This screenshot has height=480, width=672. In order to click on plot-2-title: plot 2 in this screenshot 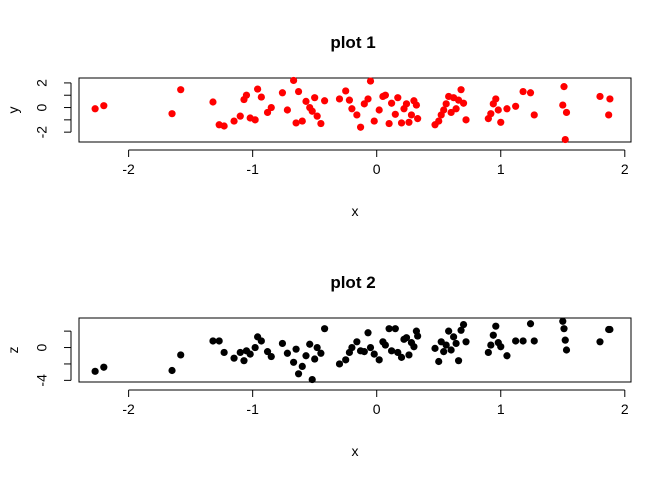, I will do `click(352, 282)`.